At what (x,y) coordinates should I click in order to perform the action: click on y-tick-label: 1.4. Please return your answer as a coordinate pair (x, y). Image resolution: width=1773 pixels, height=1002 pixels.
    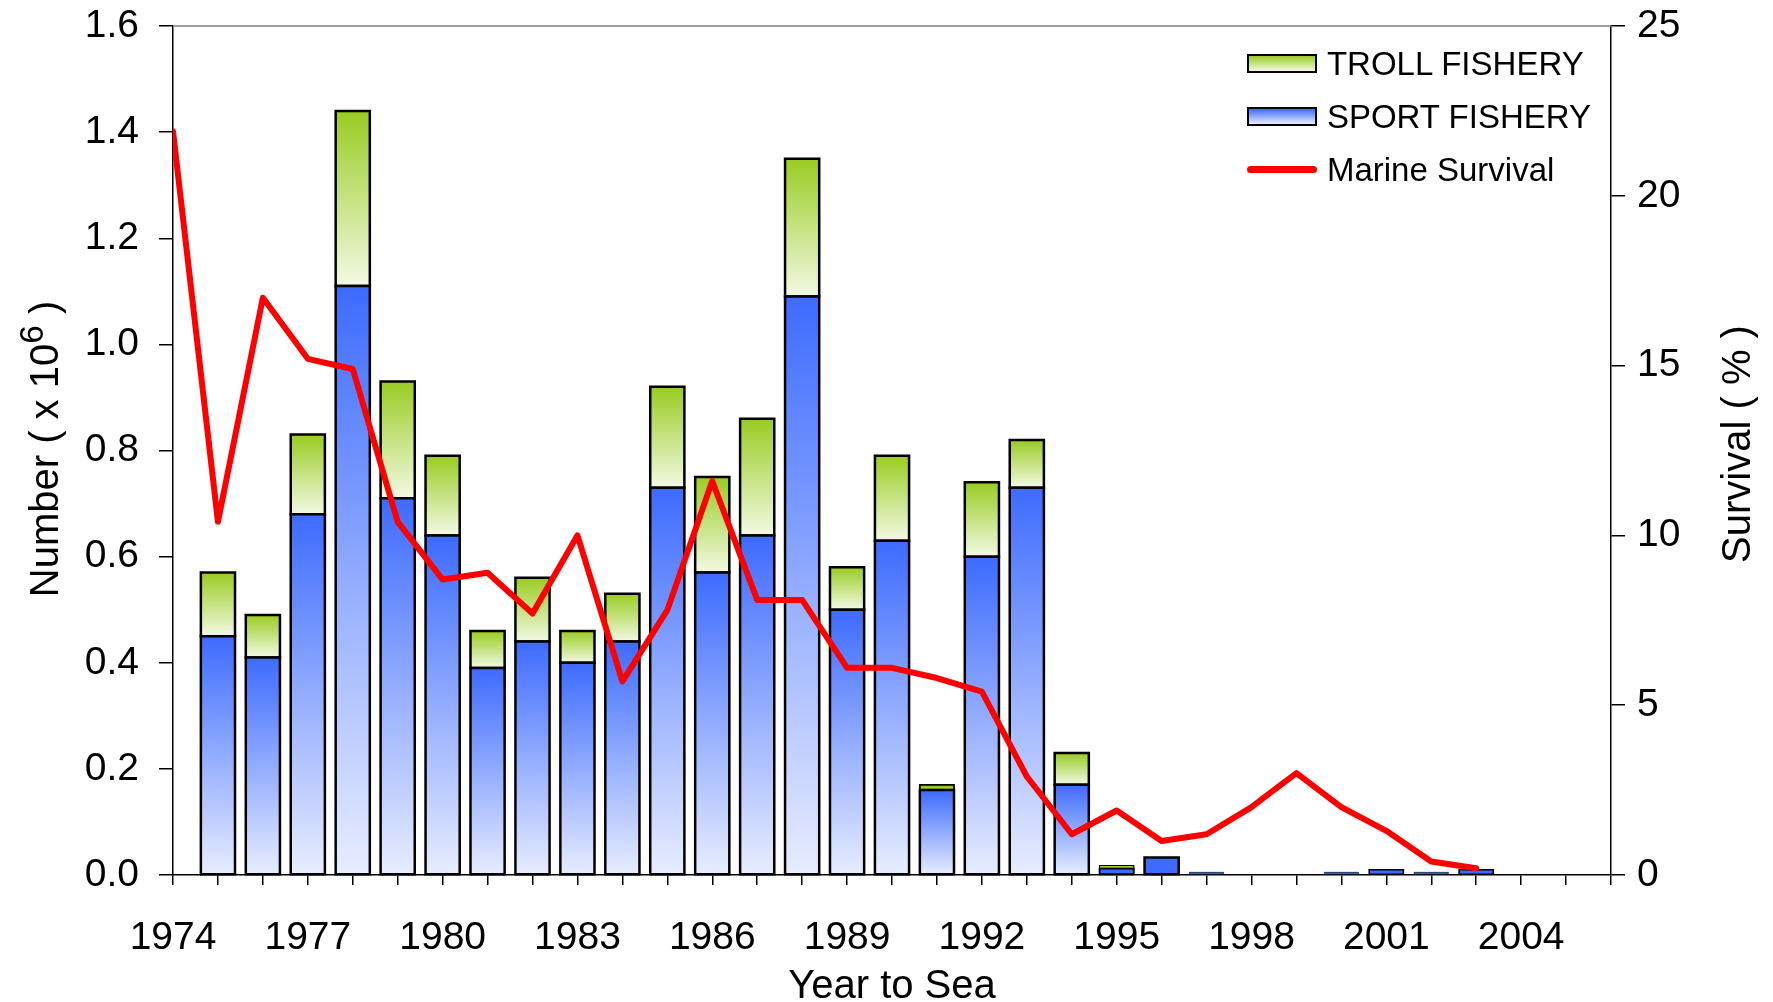
    Looking at the image, I should click on (111, 129).